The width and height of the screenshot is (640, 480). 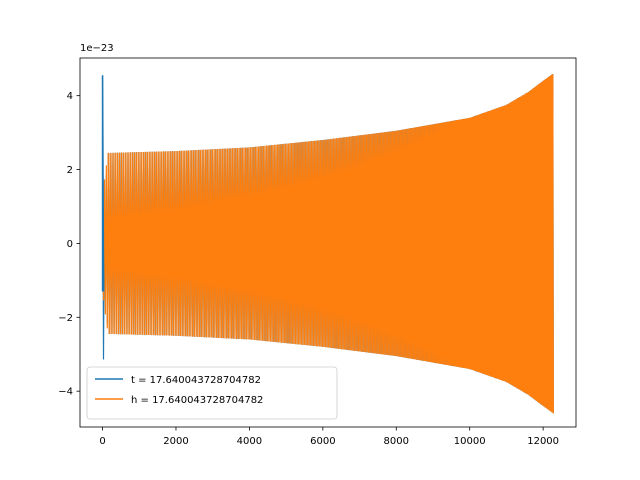 What do you see at coordinates (65, 318) in the screenshot?
I see `y-tick-label: −2` at bounding box center [65, 318].